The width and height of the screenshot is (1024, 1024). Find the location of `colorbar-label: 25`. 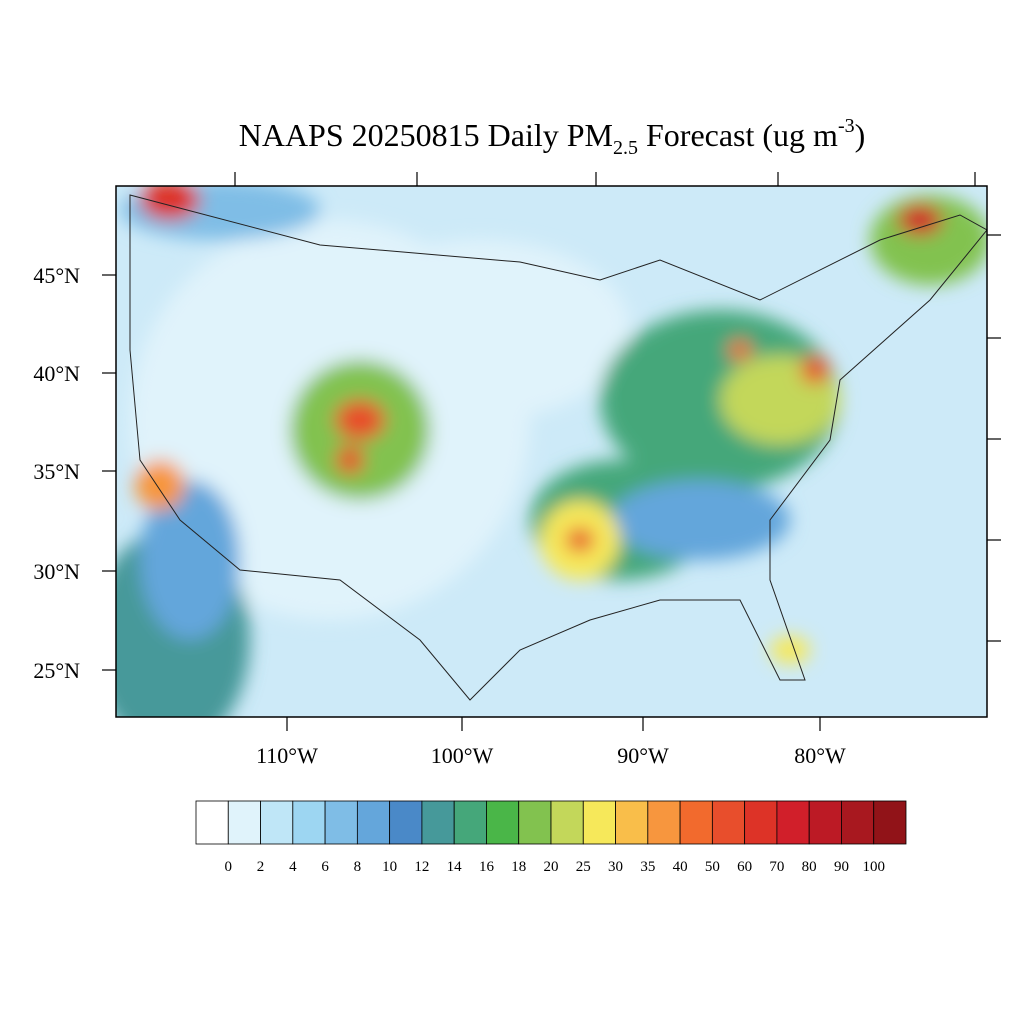

colorbar-label: 25 is located at coordinates (583, 867).